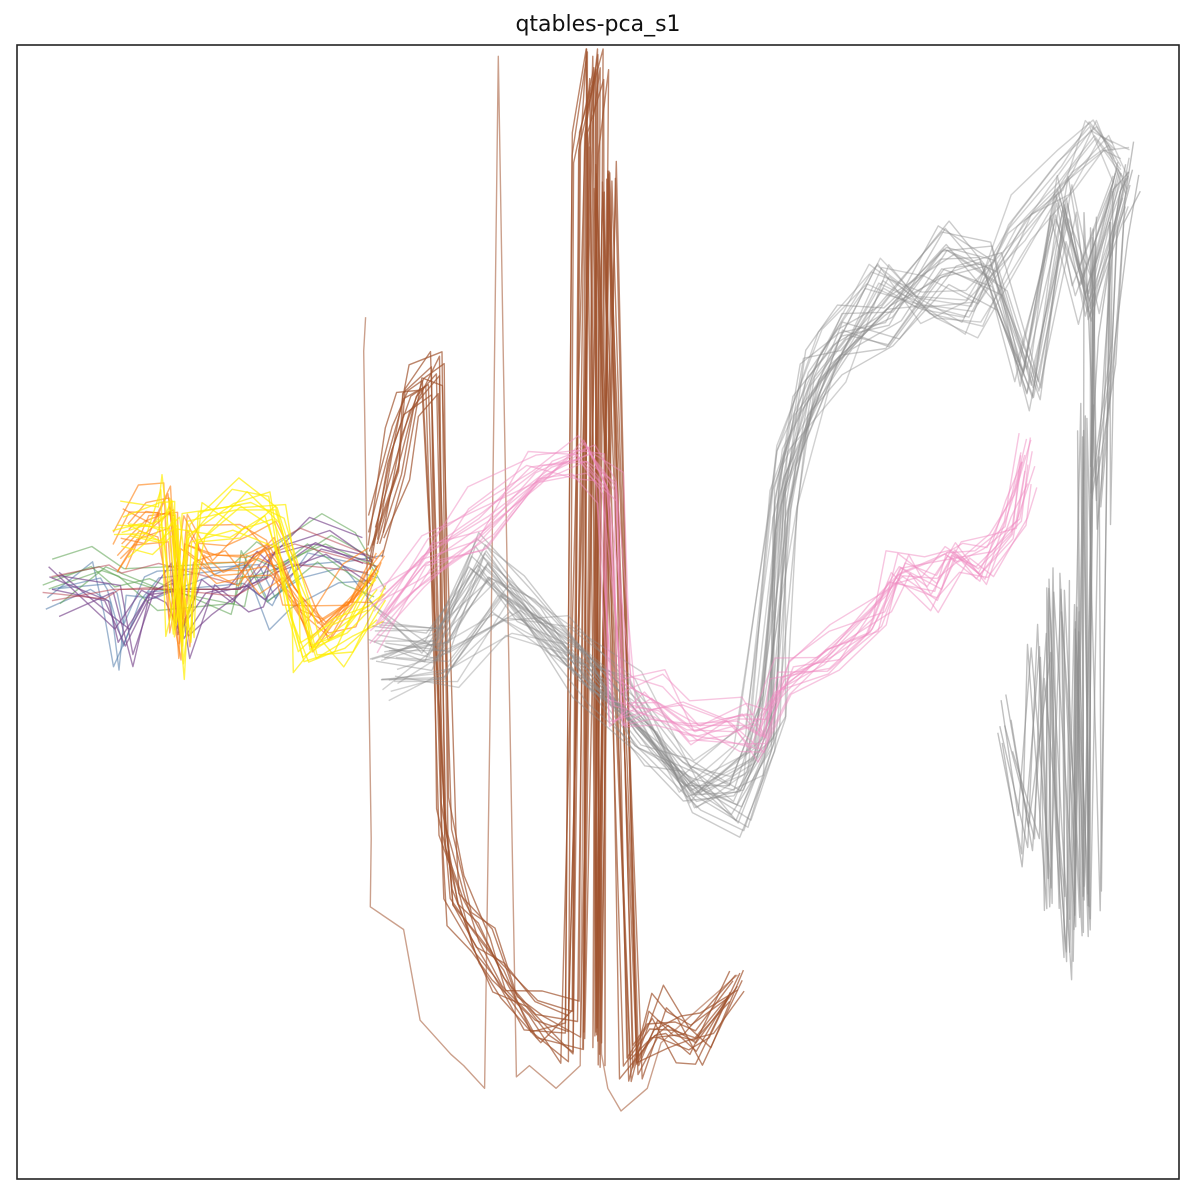 This screenshot has width=1196, height=1196. I want to click on chart-title: qtables-pca_s1, so click(598, 24).